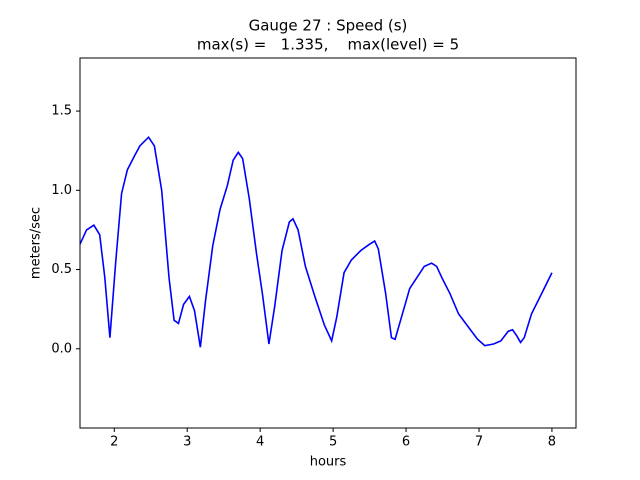  What do you see at coordinates (61, 269) in the screenshot?
I see `y-tick-label: 0.5` at bounding box center [61, 269].